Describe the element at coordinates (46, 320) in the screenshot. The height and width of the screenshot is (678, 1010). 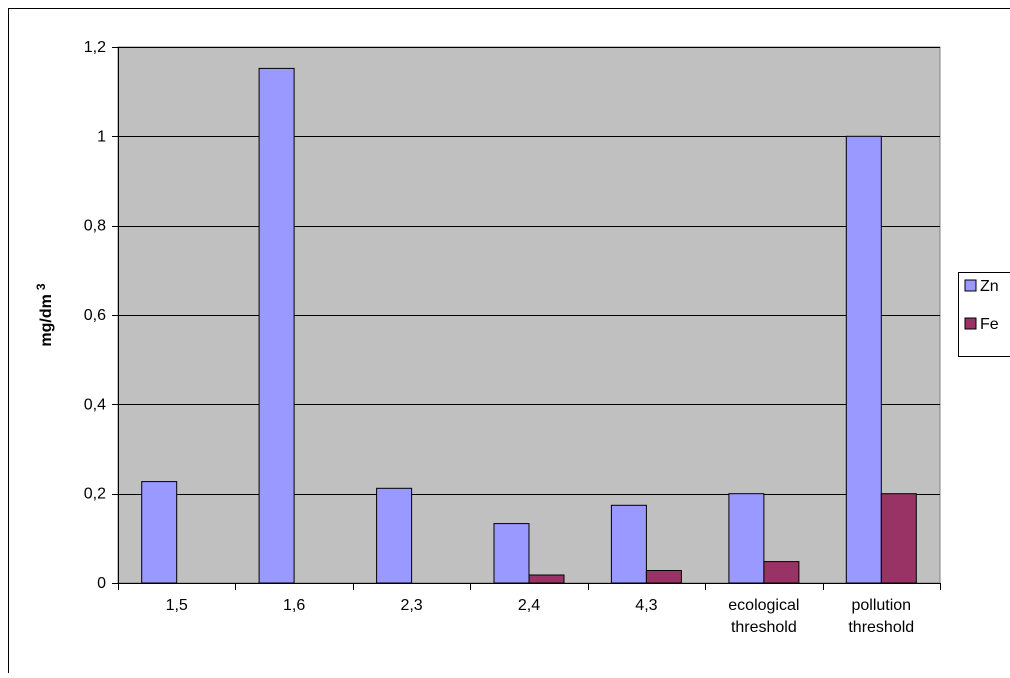
I see `y-axis-label-text: mg/dm` at that location.